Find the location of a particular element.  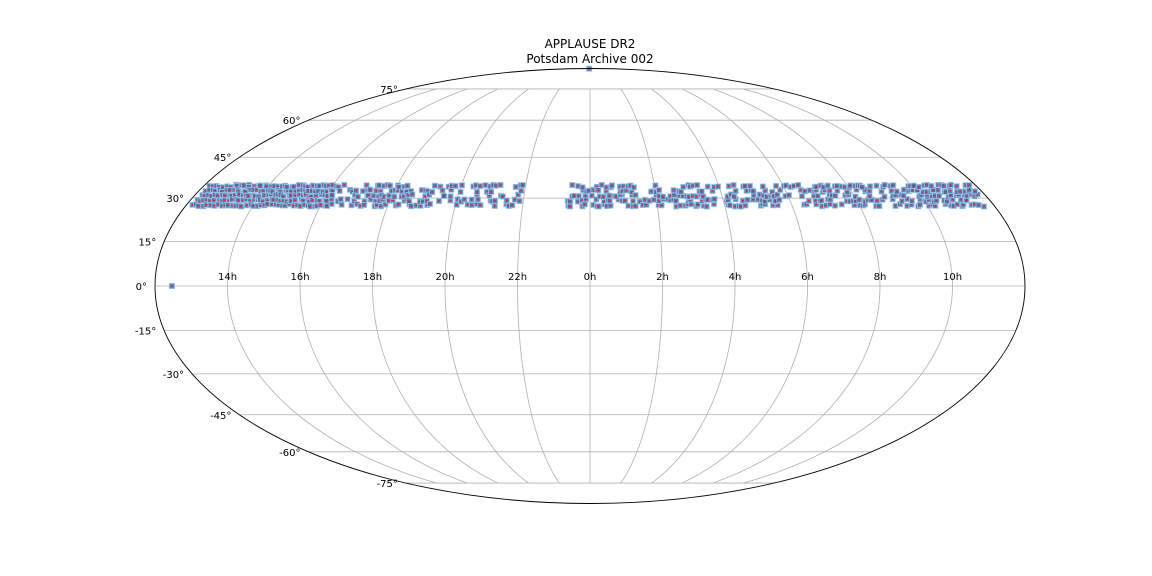

ra-tick-label: 18h is located at coordinates (372, 277).